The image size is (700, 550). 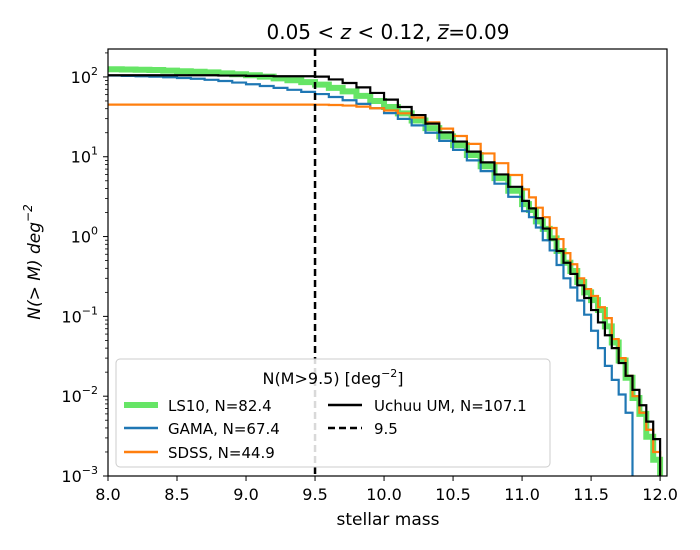 What do you see at coordinates (660, 494) in the screenshot?
I see `x-tick-label: 12.0` at bounding box center [660, 494].